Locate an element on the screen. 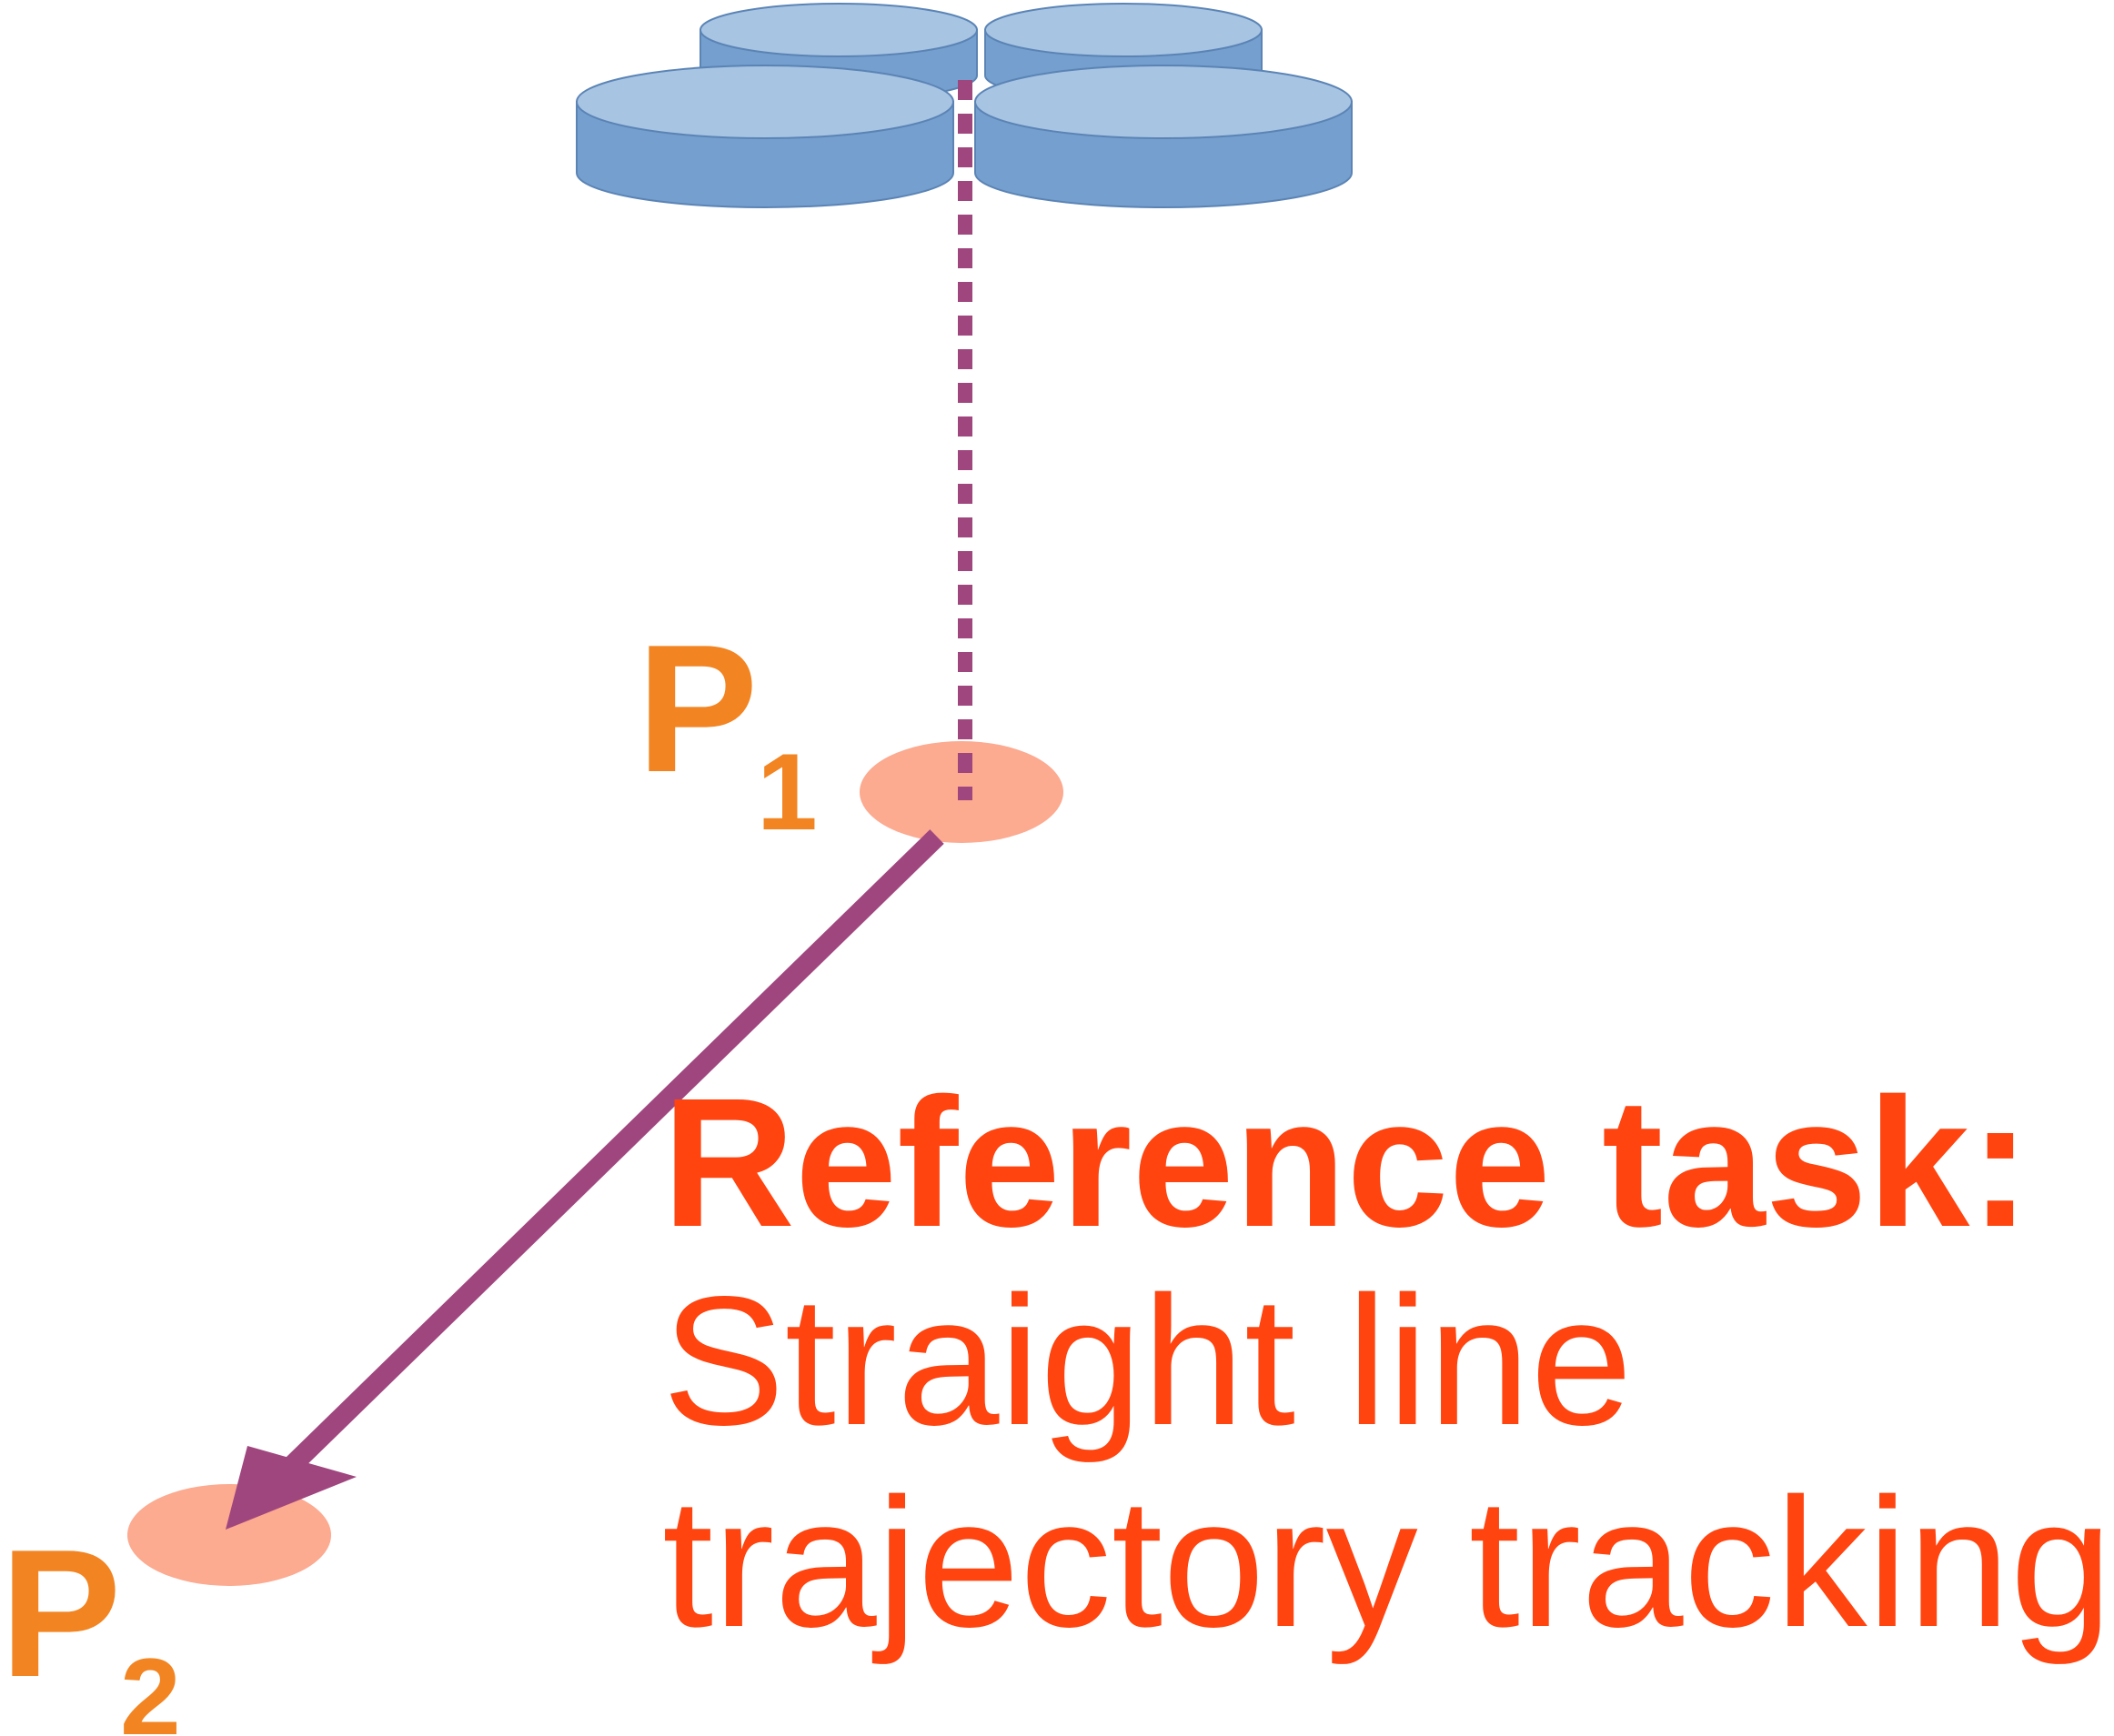  caption-line-1: Straight line is located at coordinates (1148, 1360).